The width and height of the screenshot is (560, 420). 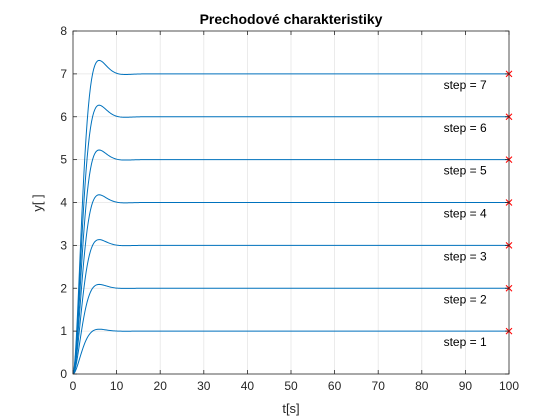 I want to click on x-tick-label: 90, so click(x=466, y=386).